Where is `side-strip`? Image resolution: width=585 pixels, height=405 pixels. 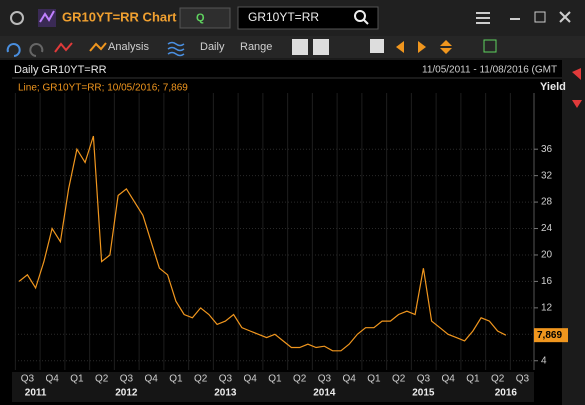 side-strip is located at coordinates (573, 232).